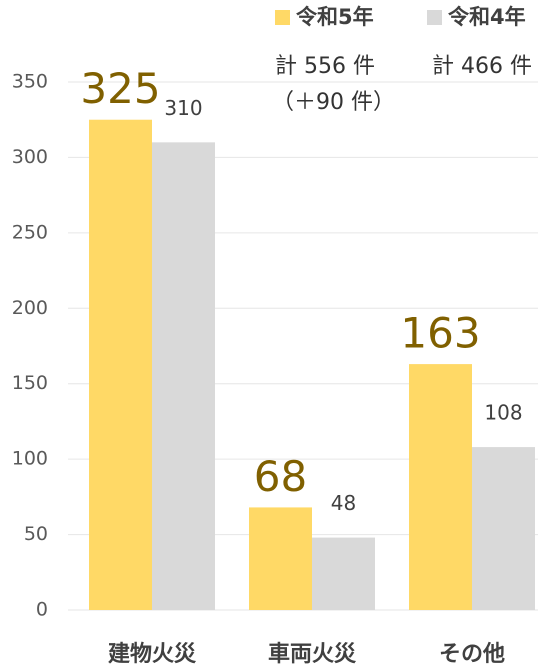 This screenshot has width=548, height=670. I want to click on value-label: 108, so click(503, 413).